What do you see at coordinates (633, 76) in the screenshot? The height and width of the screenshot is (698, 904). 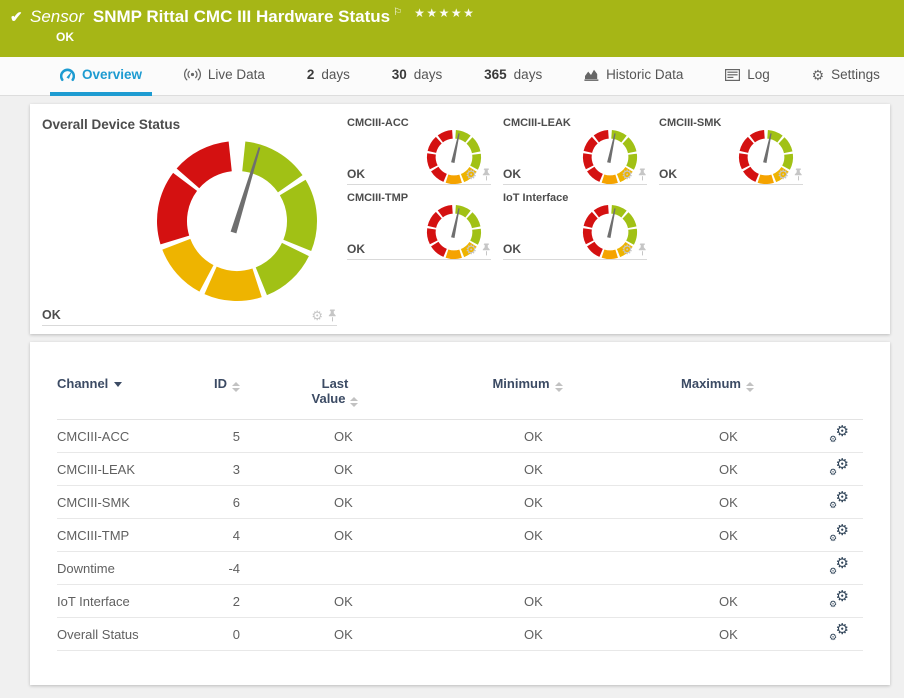 I see `tab-historic-data: Historic Data` at bounding box center [633, 76].